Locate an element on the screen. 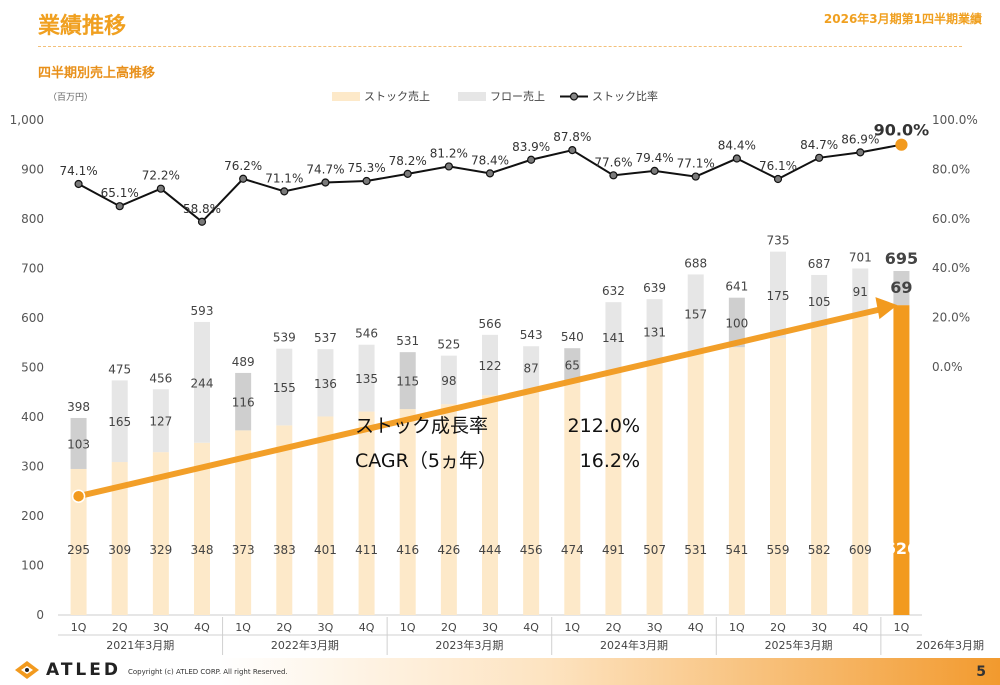 This screenshot has width=1000, height=685. stock-value-label: 401 is located at coordinates (325, 550).